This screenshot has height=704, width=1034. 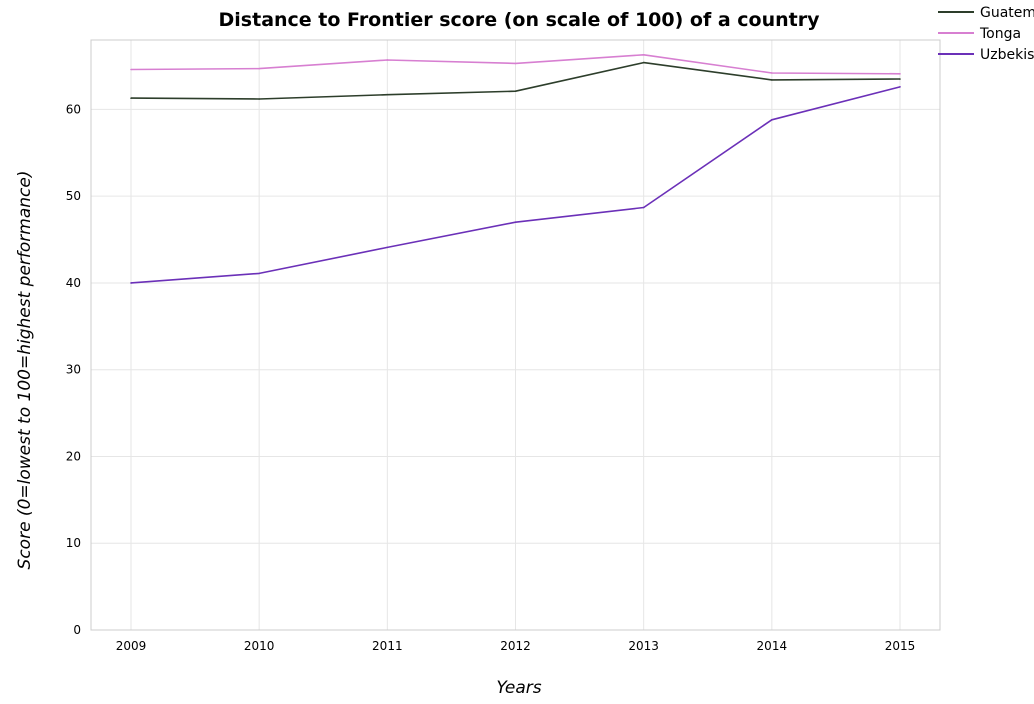 What do you see at coordinates (1007, 55) in the screenshot?
I see `legend-label-uzbekistan: Uzbekistan` at bounding box center [1007, 55].